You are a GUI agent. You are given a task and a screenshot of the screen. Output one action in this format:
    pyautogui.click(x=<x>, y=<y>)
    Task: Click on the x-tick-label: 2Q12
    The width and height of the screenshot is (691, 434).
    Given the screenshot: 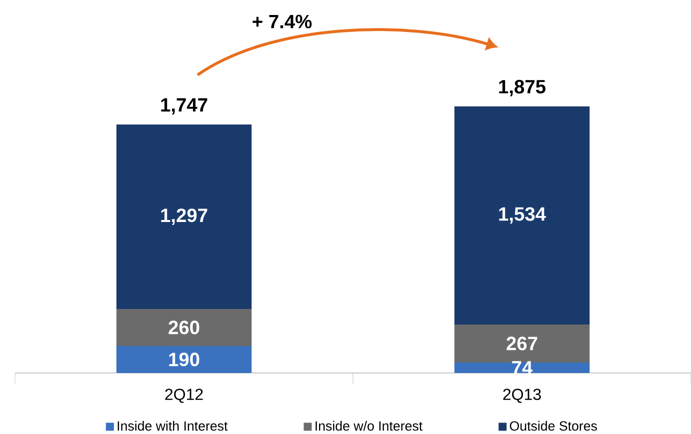 What is the action you would take?
    pyautogui.click(x=184, y=395)
    